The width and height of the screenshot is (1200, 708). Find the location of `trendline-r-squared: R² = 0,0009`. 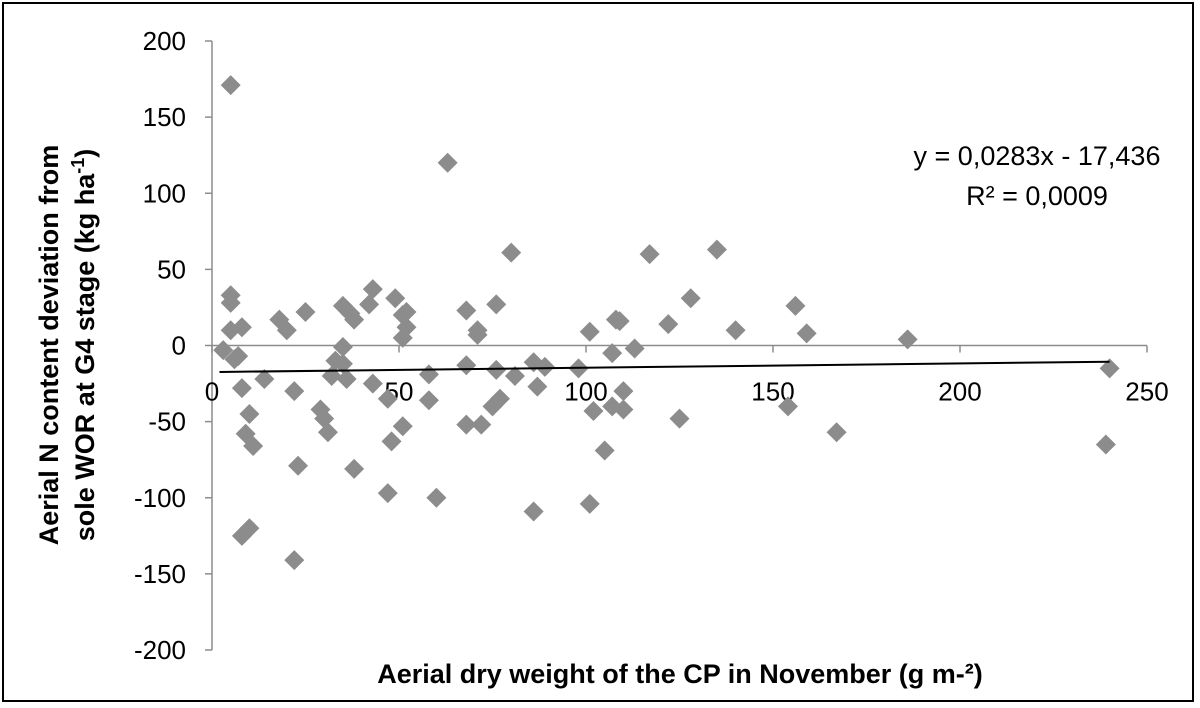

trendline-r-squared: R² = 0,0009 is located at coordinates (1037, 196).